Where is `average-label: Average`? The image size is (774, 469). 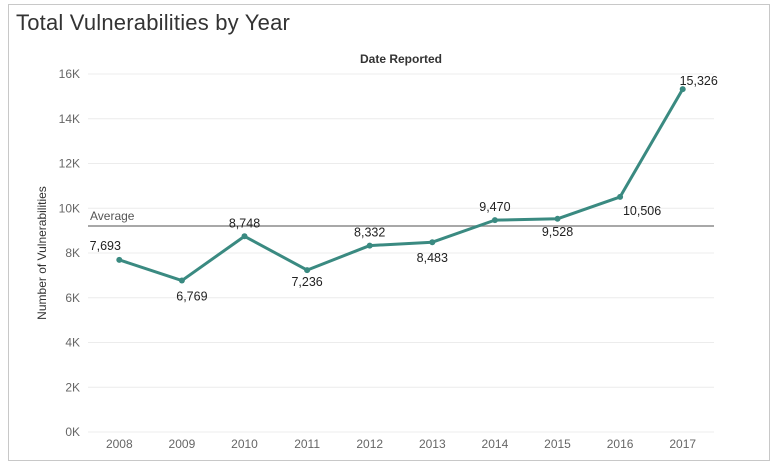
average-label: Average is located at coordinates (112, 216).